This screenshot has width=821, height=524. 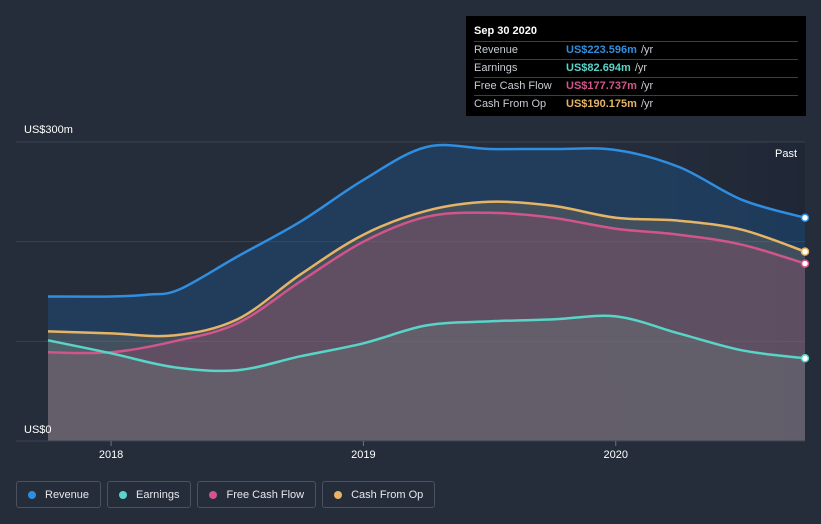 I want to click on tooltip-row-free-cash-flow: Free Cash Flow US$177.737m /yr, so click(x=636, y=86).